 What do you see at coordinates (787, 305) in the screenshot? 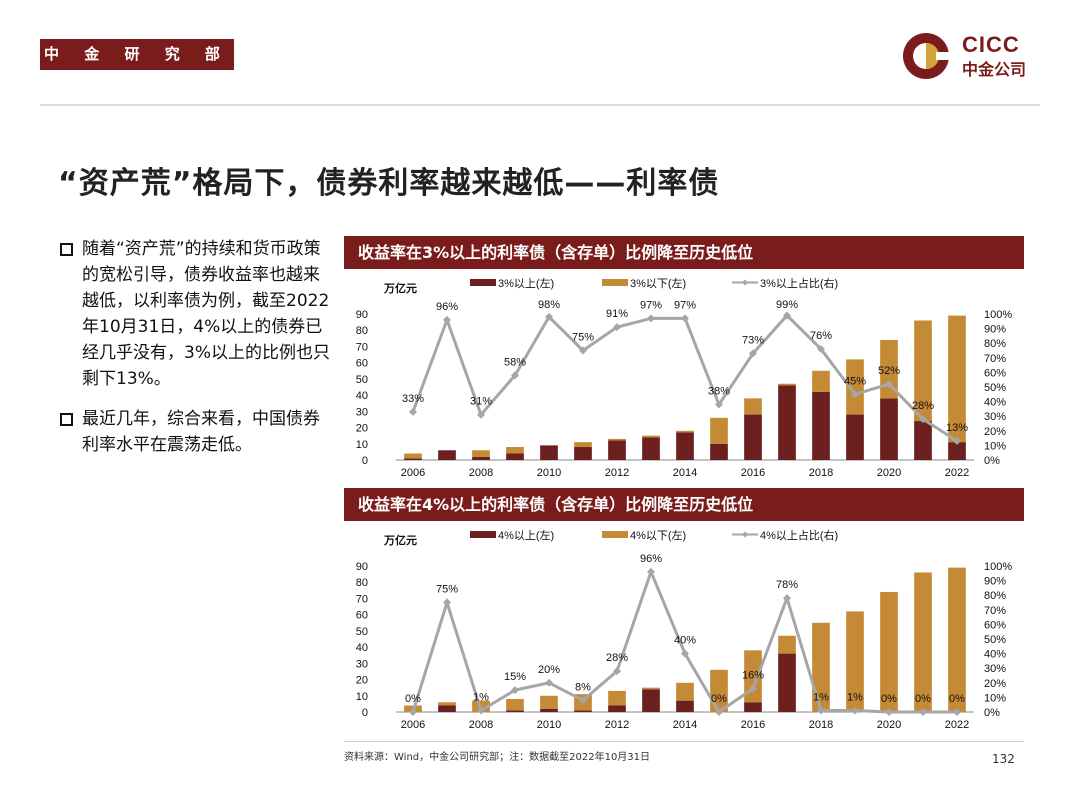
I see `ratio-label-2017: 99%` at bounding box center [787, 305].